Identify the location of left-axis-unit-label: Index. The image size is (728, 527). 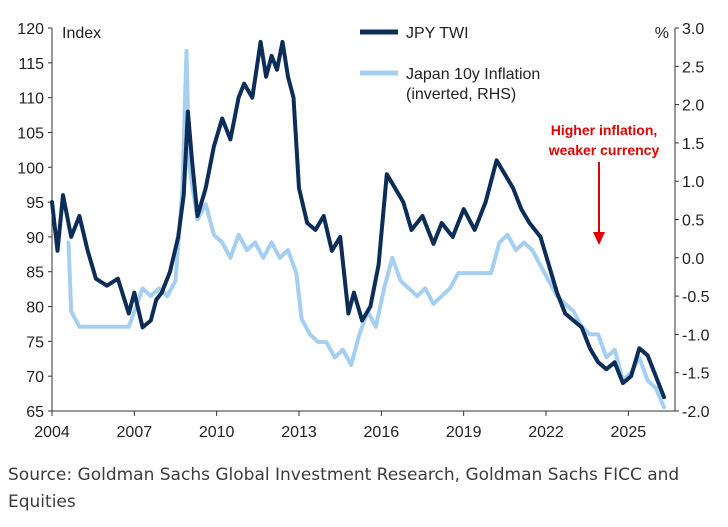
(81, 33).